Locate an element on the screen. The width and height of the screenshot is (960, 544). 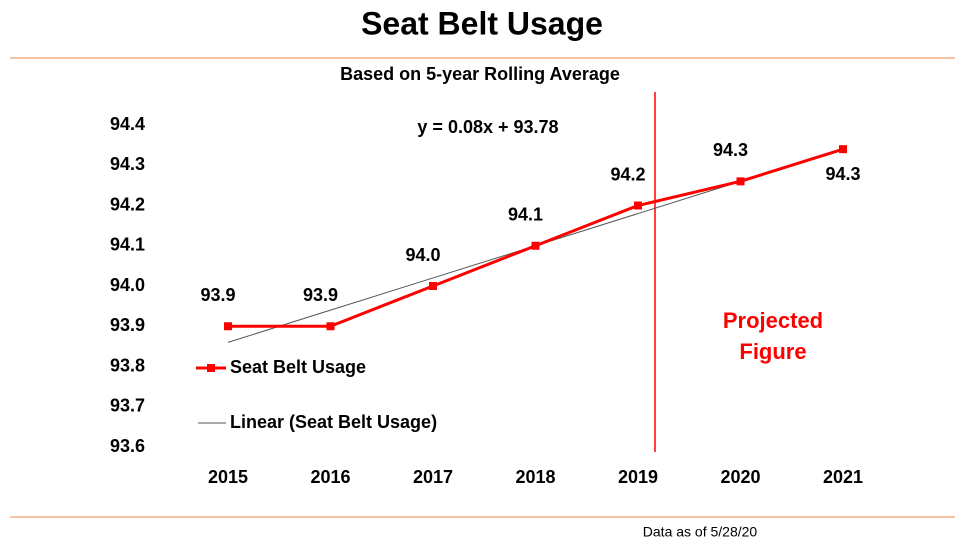
x-tick-label: 2016 is located at coordinates (330, 477).